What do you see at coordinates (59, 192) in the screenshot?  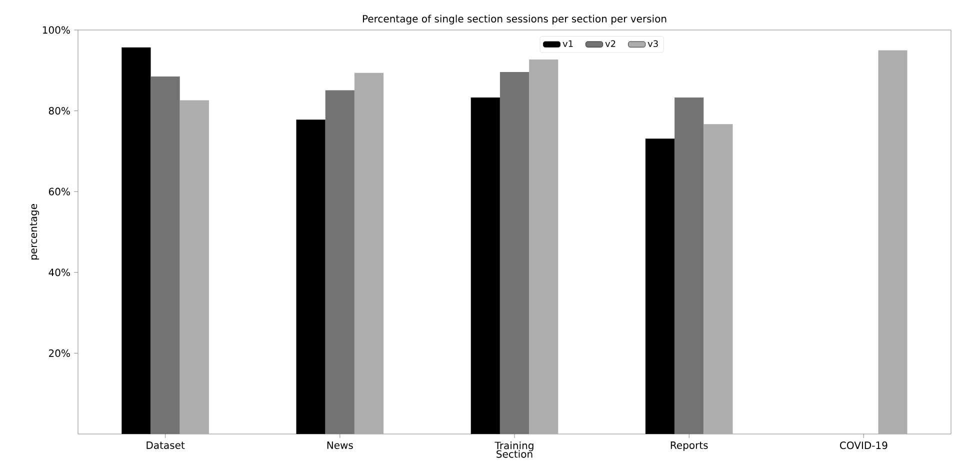 I see `y-tick-label: 60%` at bounding box center [59, 192].